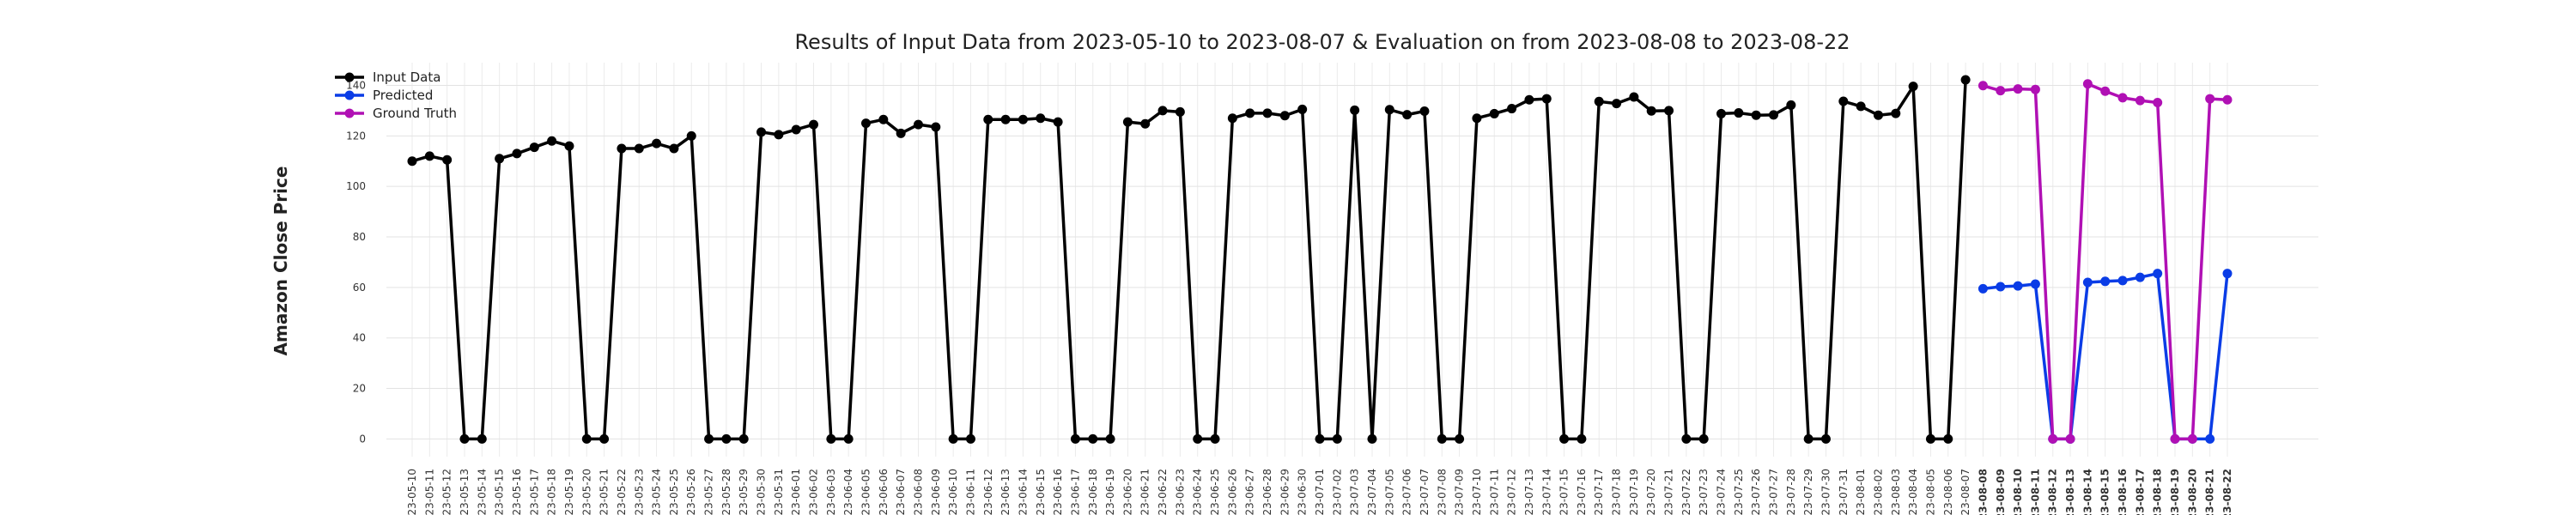 This screenshot has width=2576, height=515. What do you see at coordinates (2123, 492) in the screenshot?
I see `x-tick-label: 2023-08-16` at bounding box center [2123, 492].